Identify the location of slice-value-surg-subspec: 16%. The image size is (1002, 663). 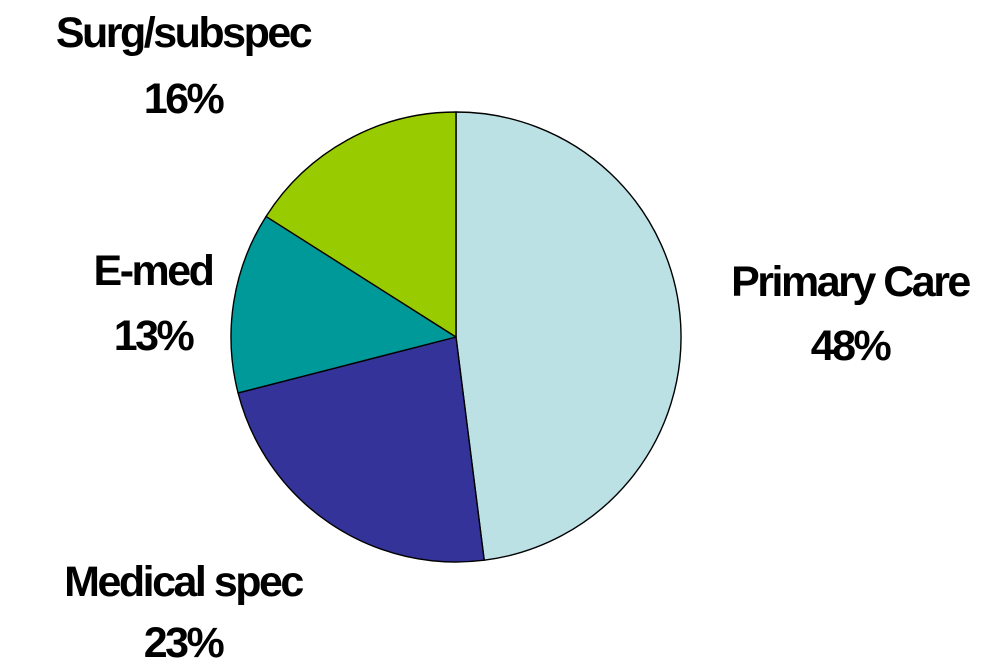
(184, 99).